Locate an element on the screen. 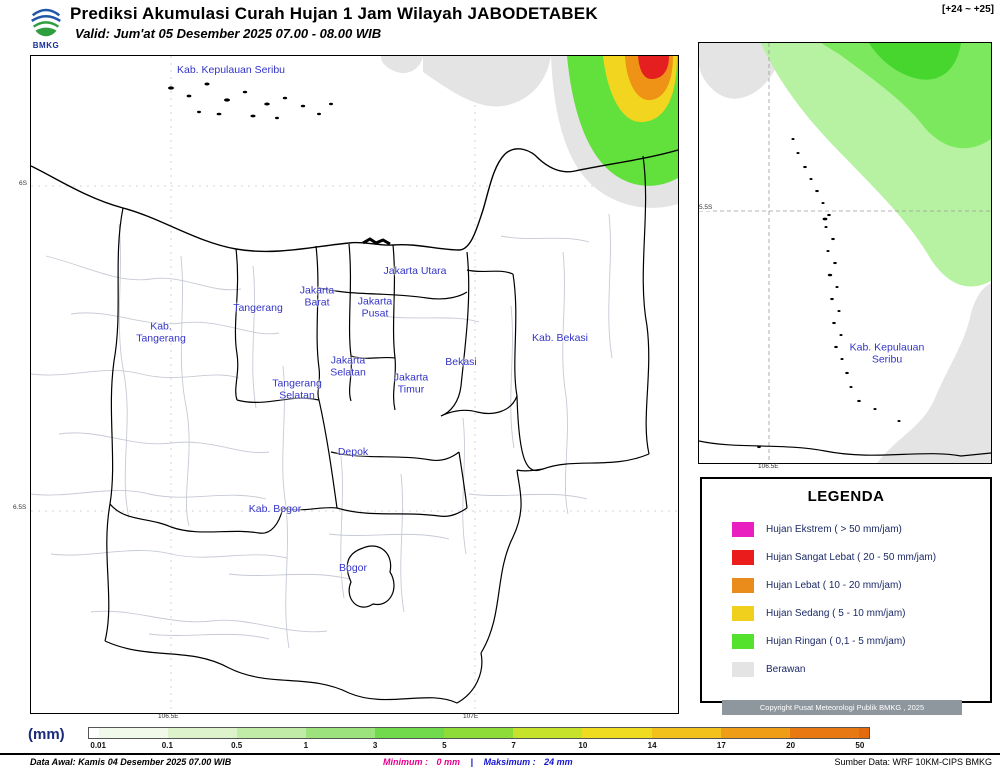  map-label: Kab. Kepulauan Seribu is located at coordinates (231, 70).